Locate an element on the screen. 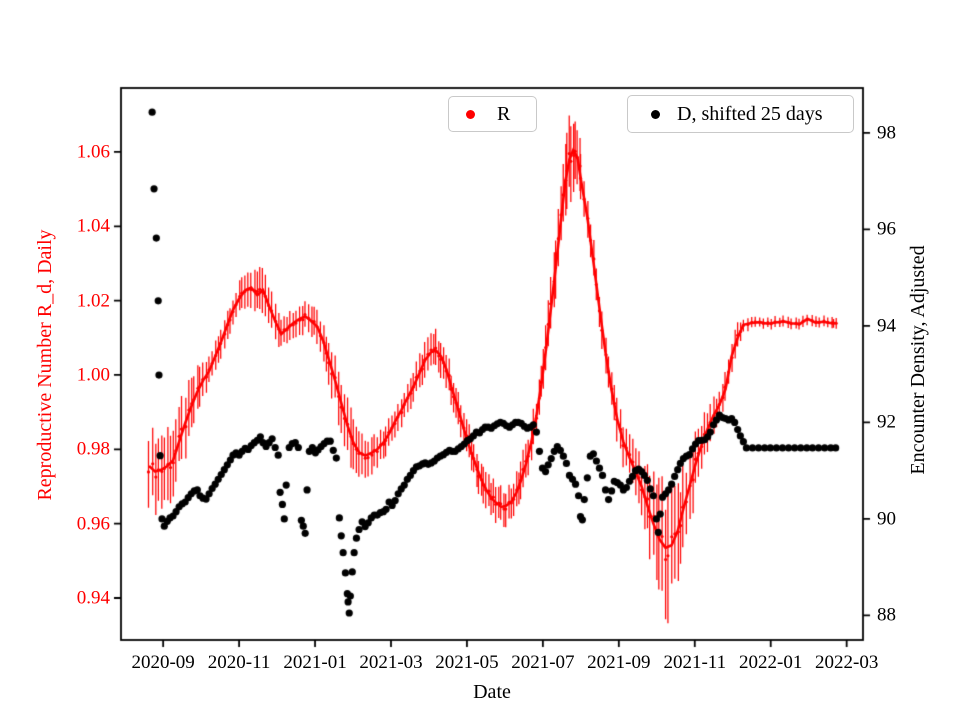 The width and height of the screenshot is (960, 720). right-y-tick-label: 88 is located at coordinates (886, 615).